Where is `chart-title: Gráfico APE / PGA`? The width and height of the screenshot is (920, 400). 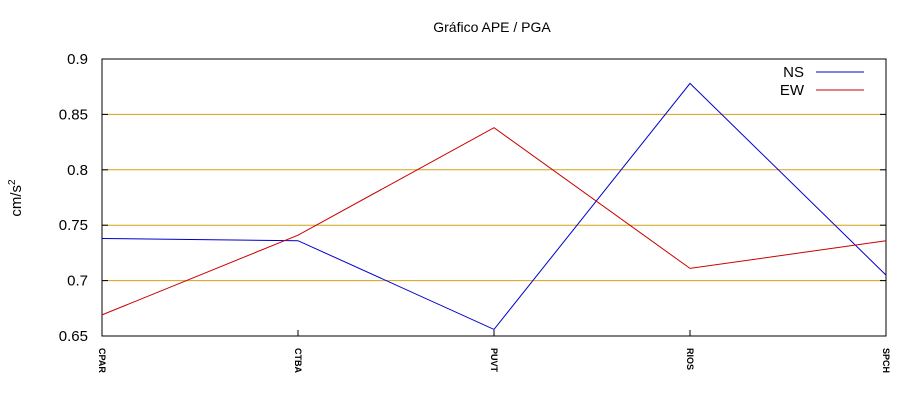
chart-title: Gráfico APE / PGA is located at coordinates (492, 27).